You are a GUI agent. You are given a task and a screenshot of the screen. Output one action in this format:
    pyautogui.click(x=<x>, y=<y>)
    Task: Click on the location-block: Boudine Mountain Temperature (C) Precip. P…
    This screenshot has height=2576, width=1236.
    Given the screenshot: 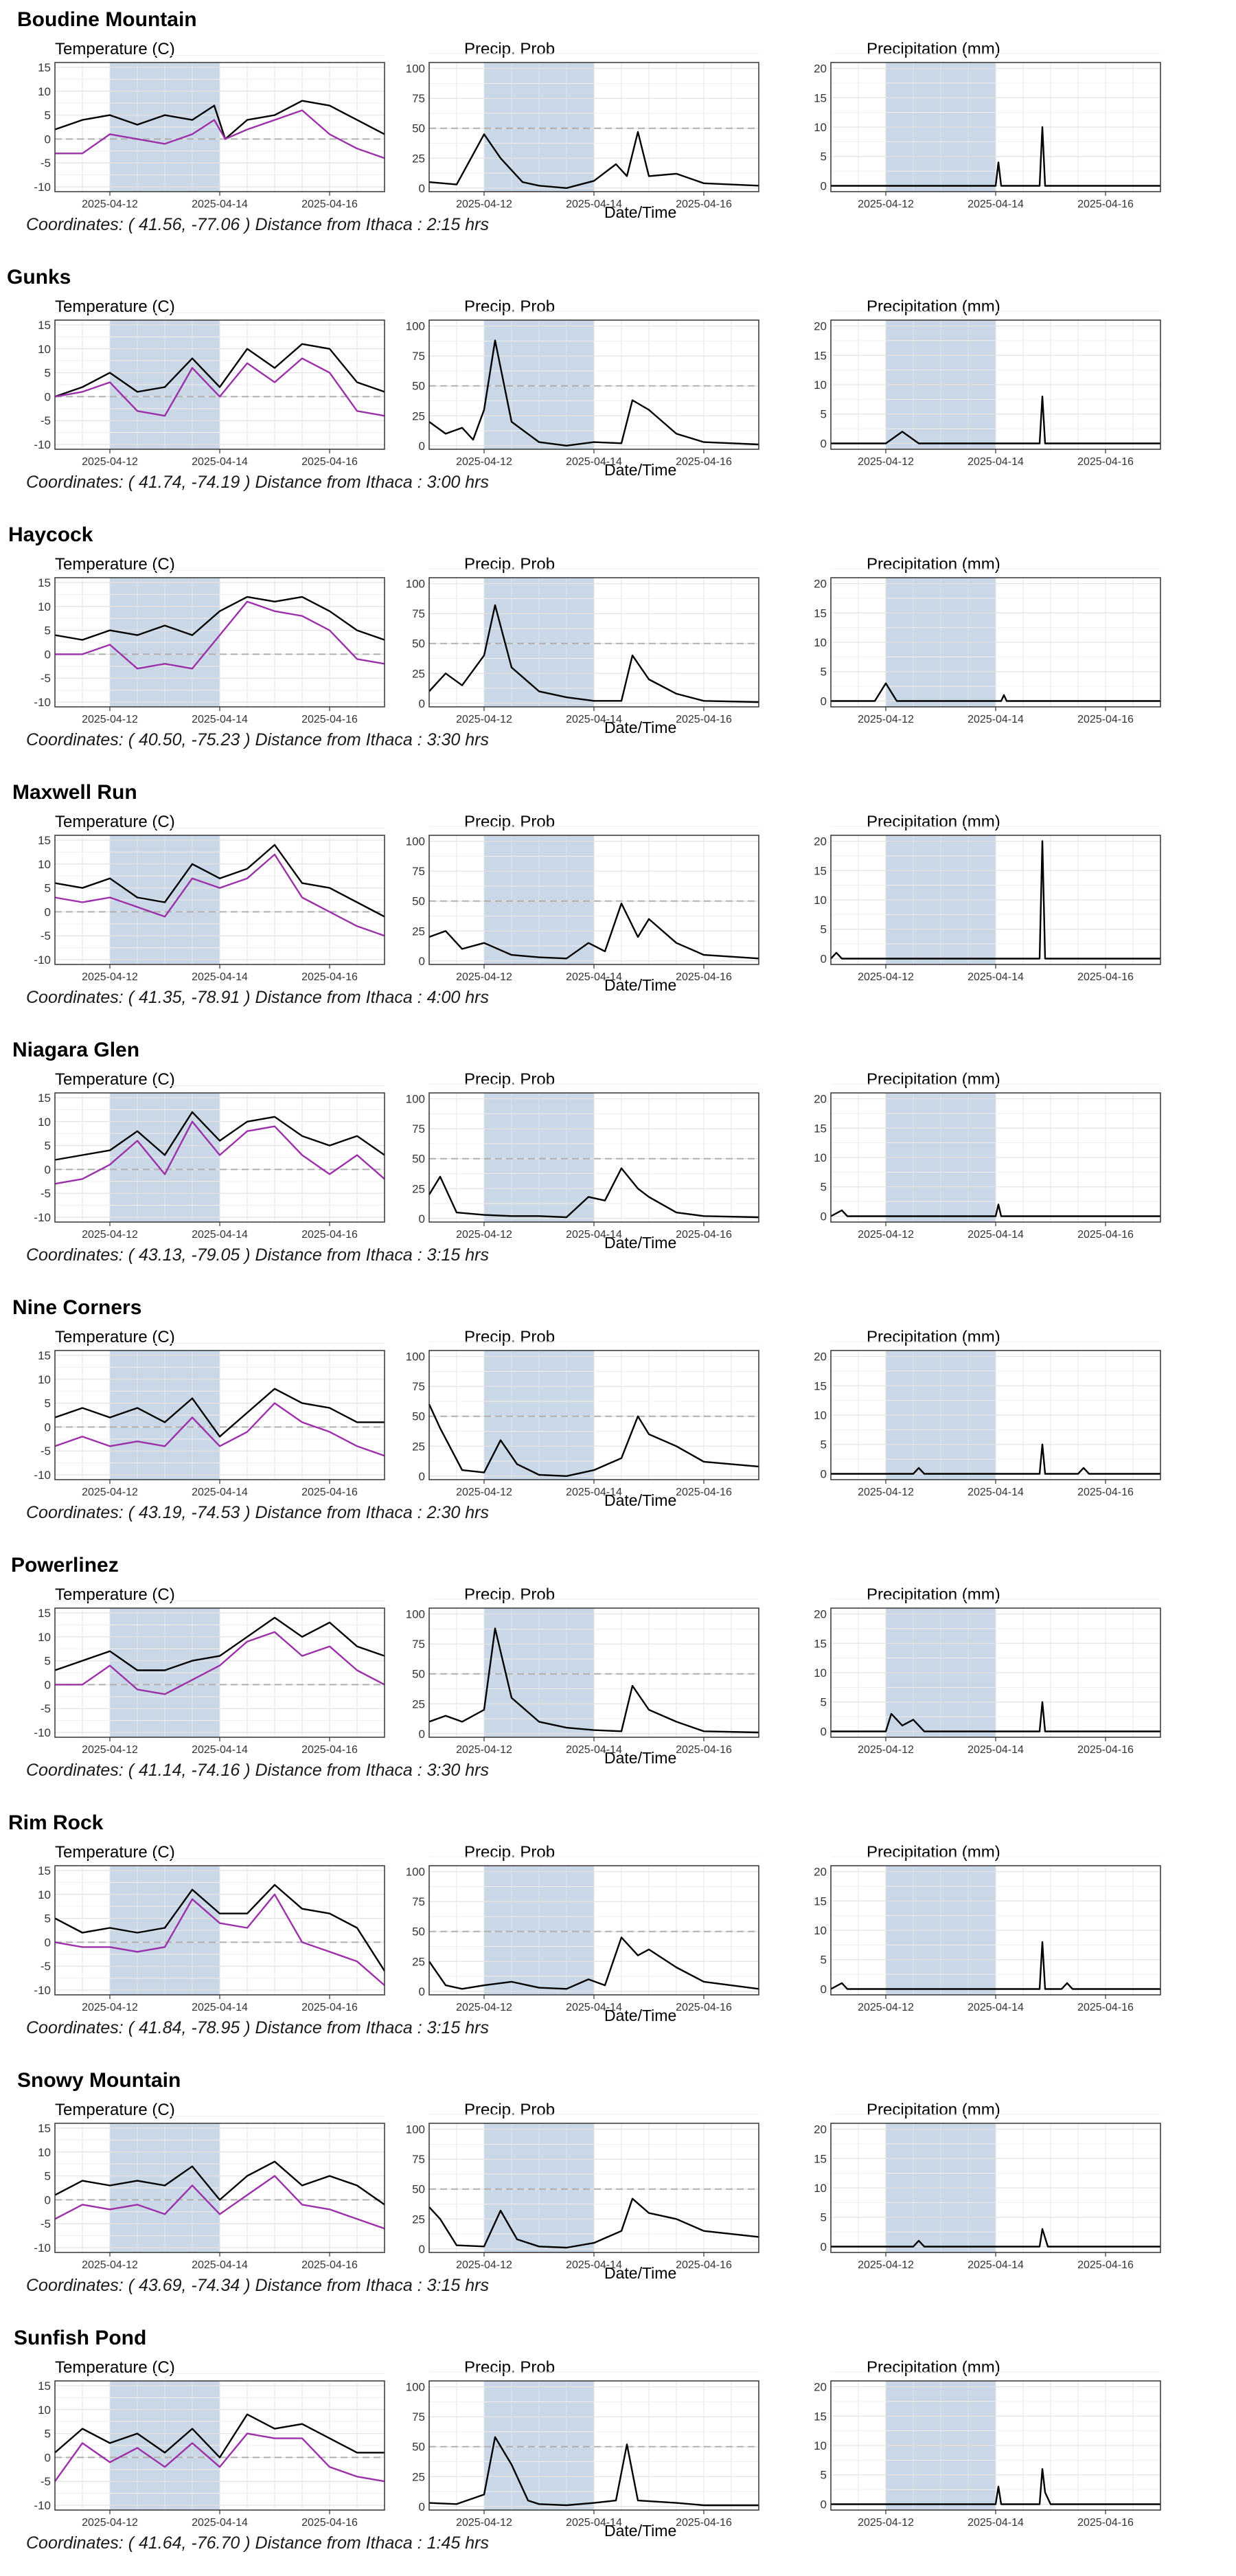 What is the action you would take?
    pyautogui.click(x=618, y=129)
    